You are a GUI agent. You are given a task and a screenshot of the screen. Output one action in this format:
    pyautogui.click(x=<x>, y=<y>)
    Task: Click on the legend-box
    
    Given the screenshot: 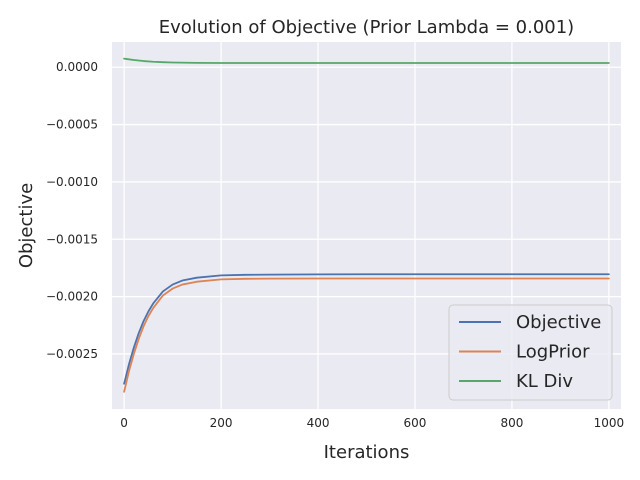 What is the action you would take?
    pyautogui.click(x=530, y=352)
    